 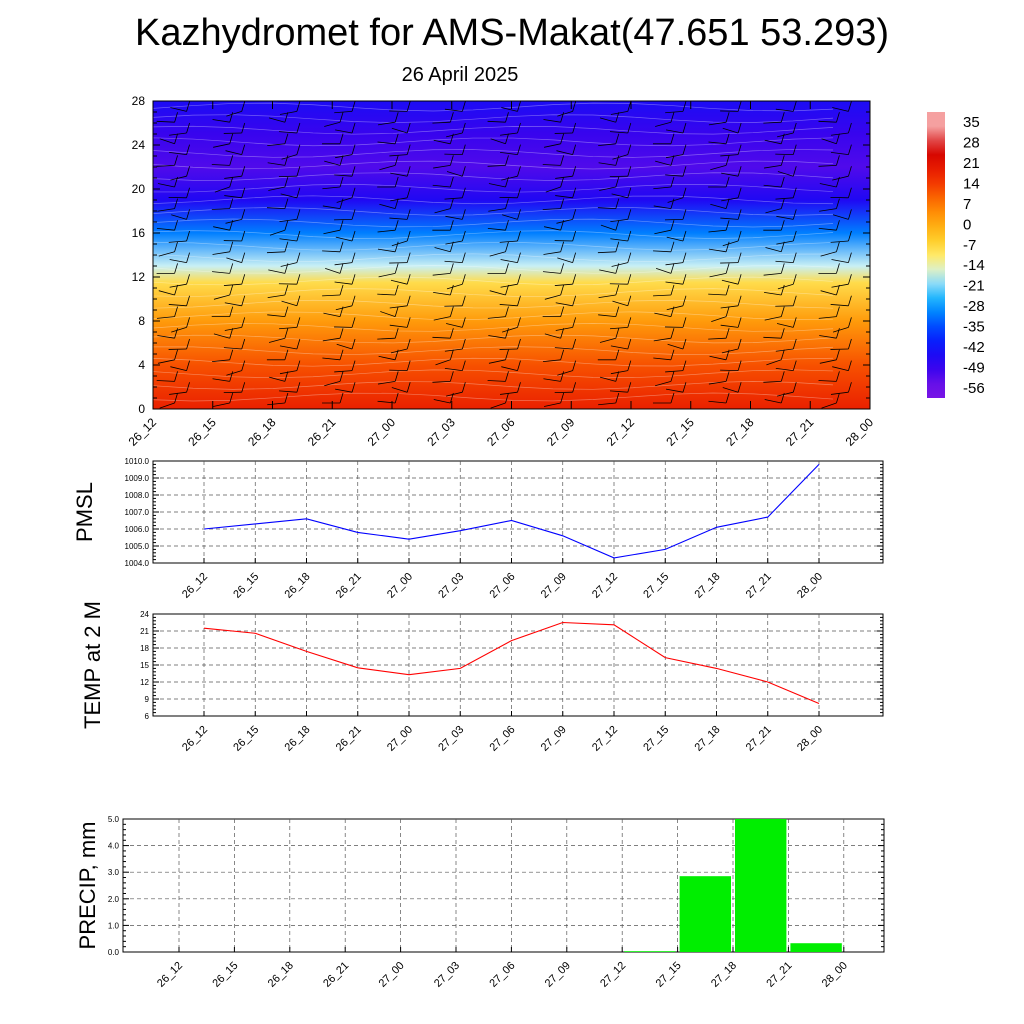 I want to click on x-tick-label: 27_15, so click(x=669, y=975).